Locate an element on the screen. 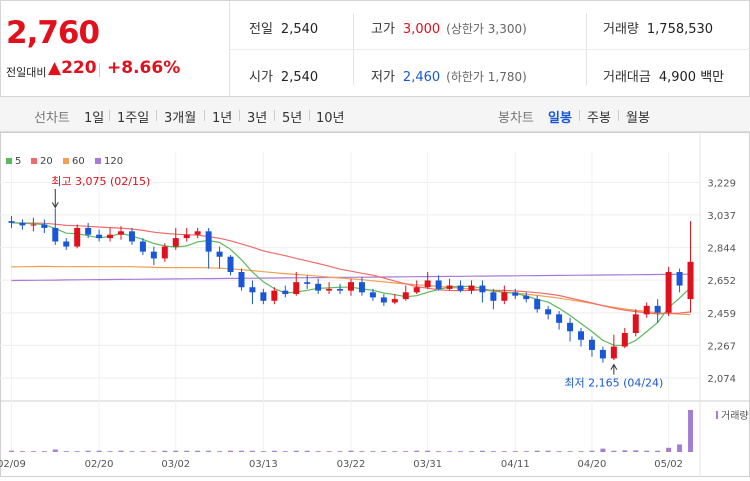  tab-period-3m: 3개월 is located at coordinates (180, 118).